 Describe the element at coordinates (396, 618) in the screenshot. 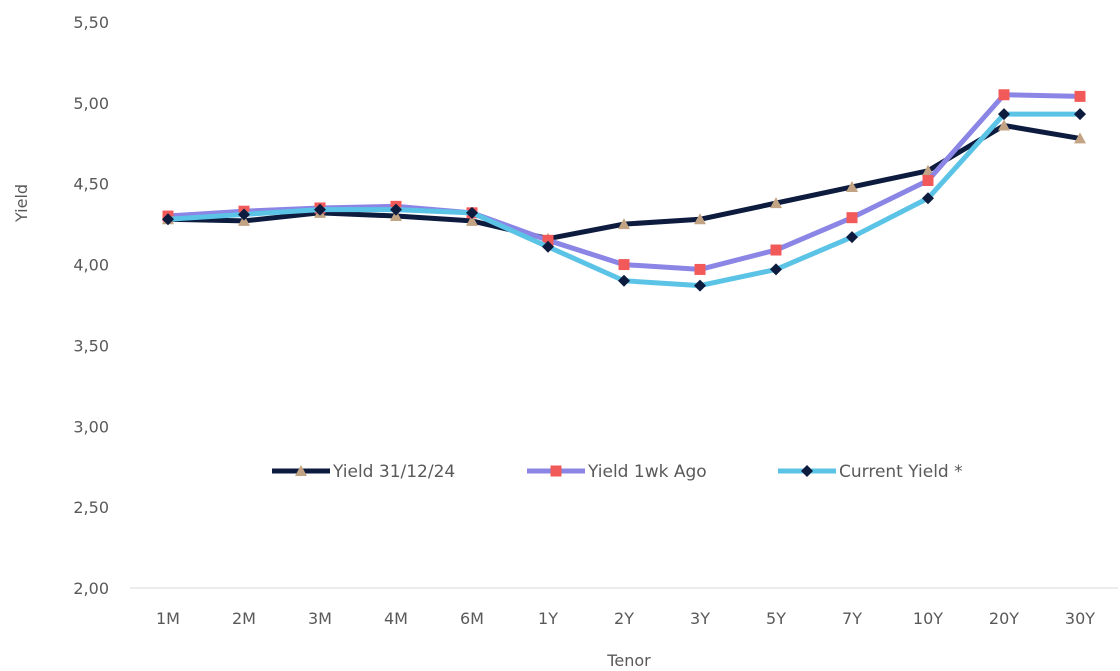

I see `x-tick-label: 4M` at that location.